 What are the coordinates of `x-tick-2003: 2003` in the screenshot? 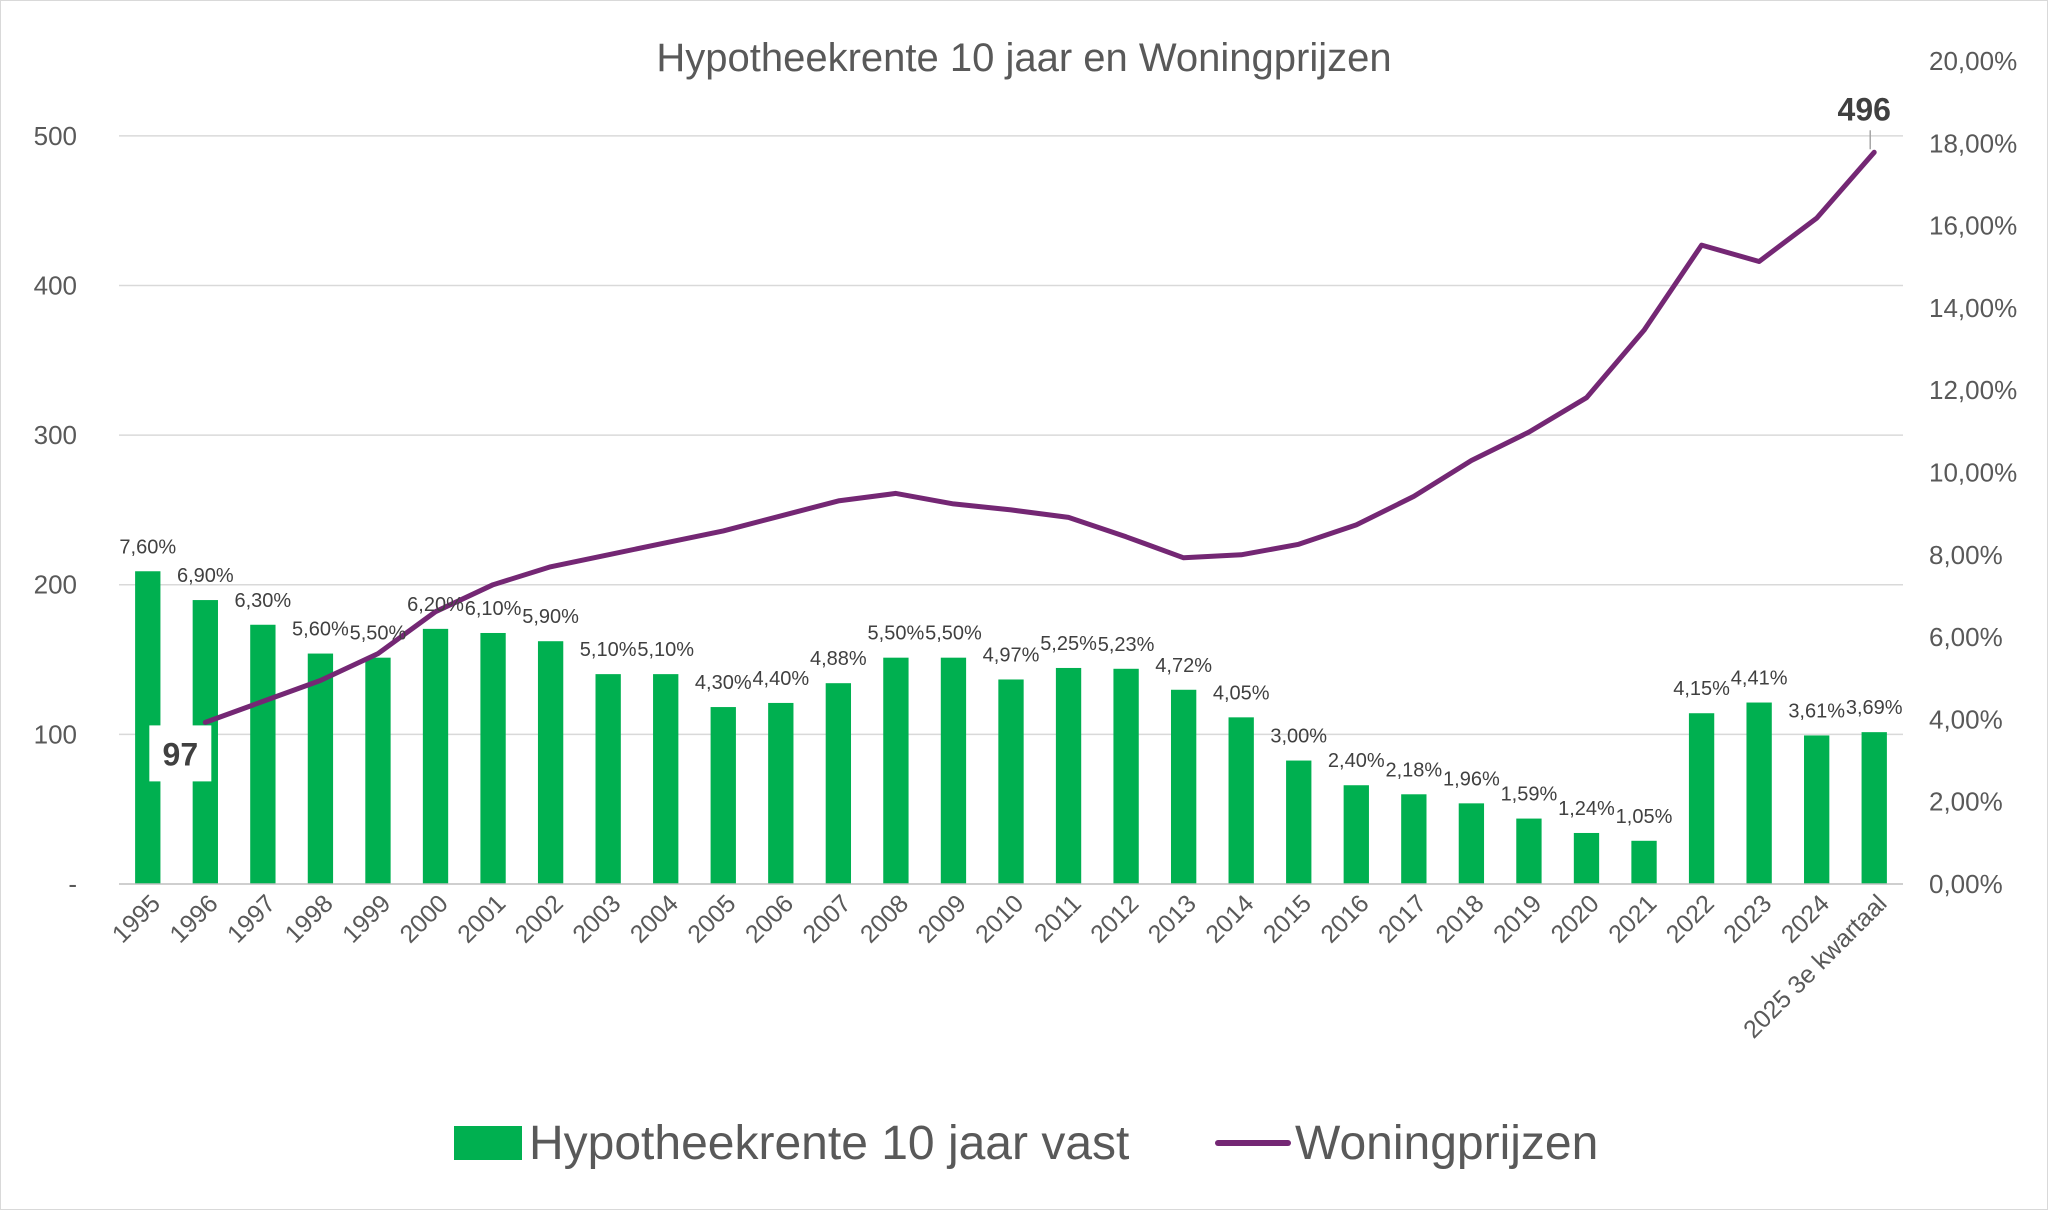 It's located at (596, 918).